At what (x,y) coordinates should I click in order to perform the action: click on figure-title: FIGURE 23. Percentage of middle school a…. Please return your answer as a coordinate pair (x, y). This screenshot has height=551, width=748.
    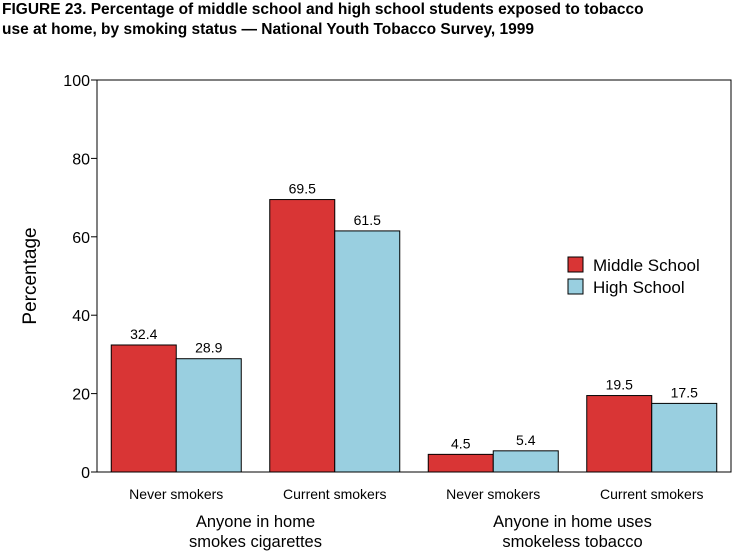
    Looking at the image, I should click on (374, 20).